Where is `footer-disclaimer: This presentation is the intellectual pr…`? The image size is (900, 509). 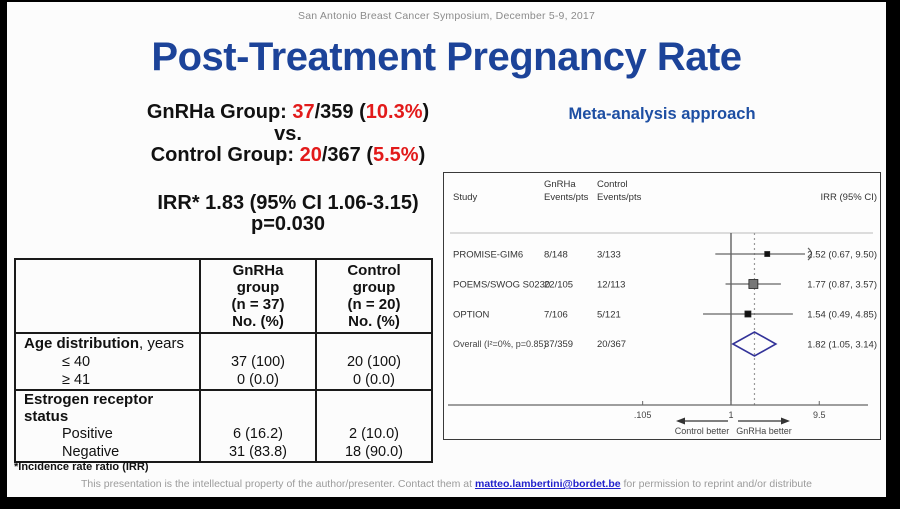 footer-disclaimer: This presentation is the intellectual pr… is located at coordinates (446, 484).